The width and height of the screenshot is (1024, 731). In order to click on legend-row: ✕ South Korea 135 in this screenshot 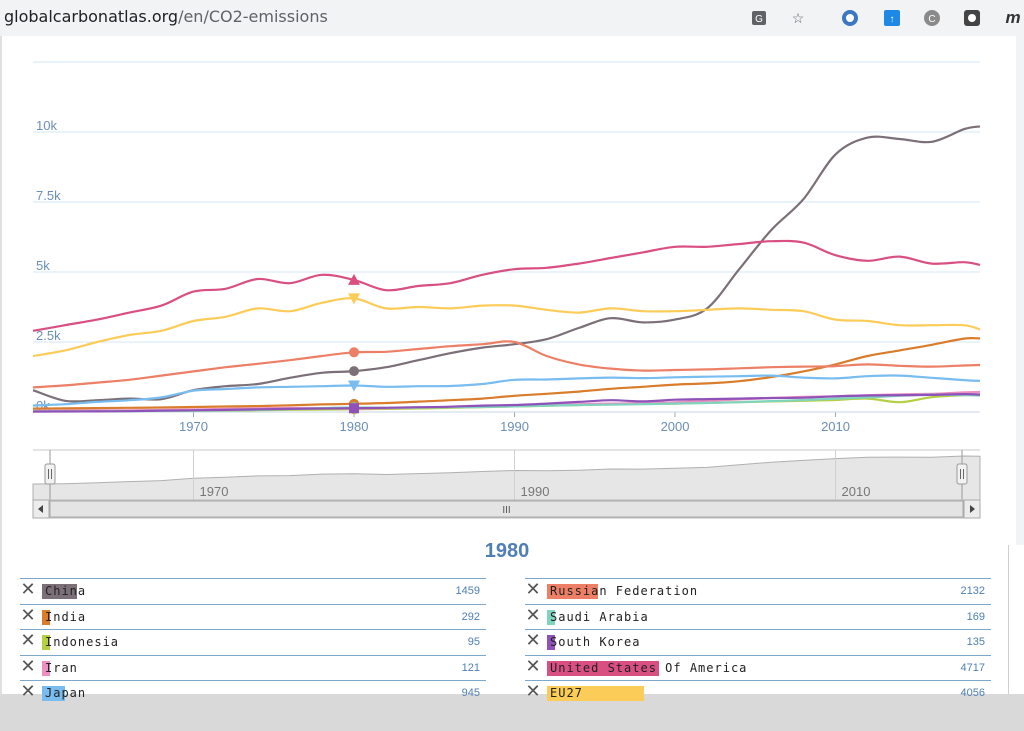, I will do `click(758, 642)`.